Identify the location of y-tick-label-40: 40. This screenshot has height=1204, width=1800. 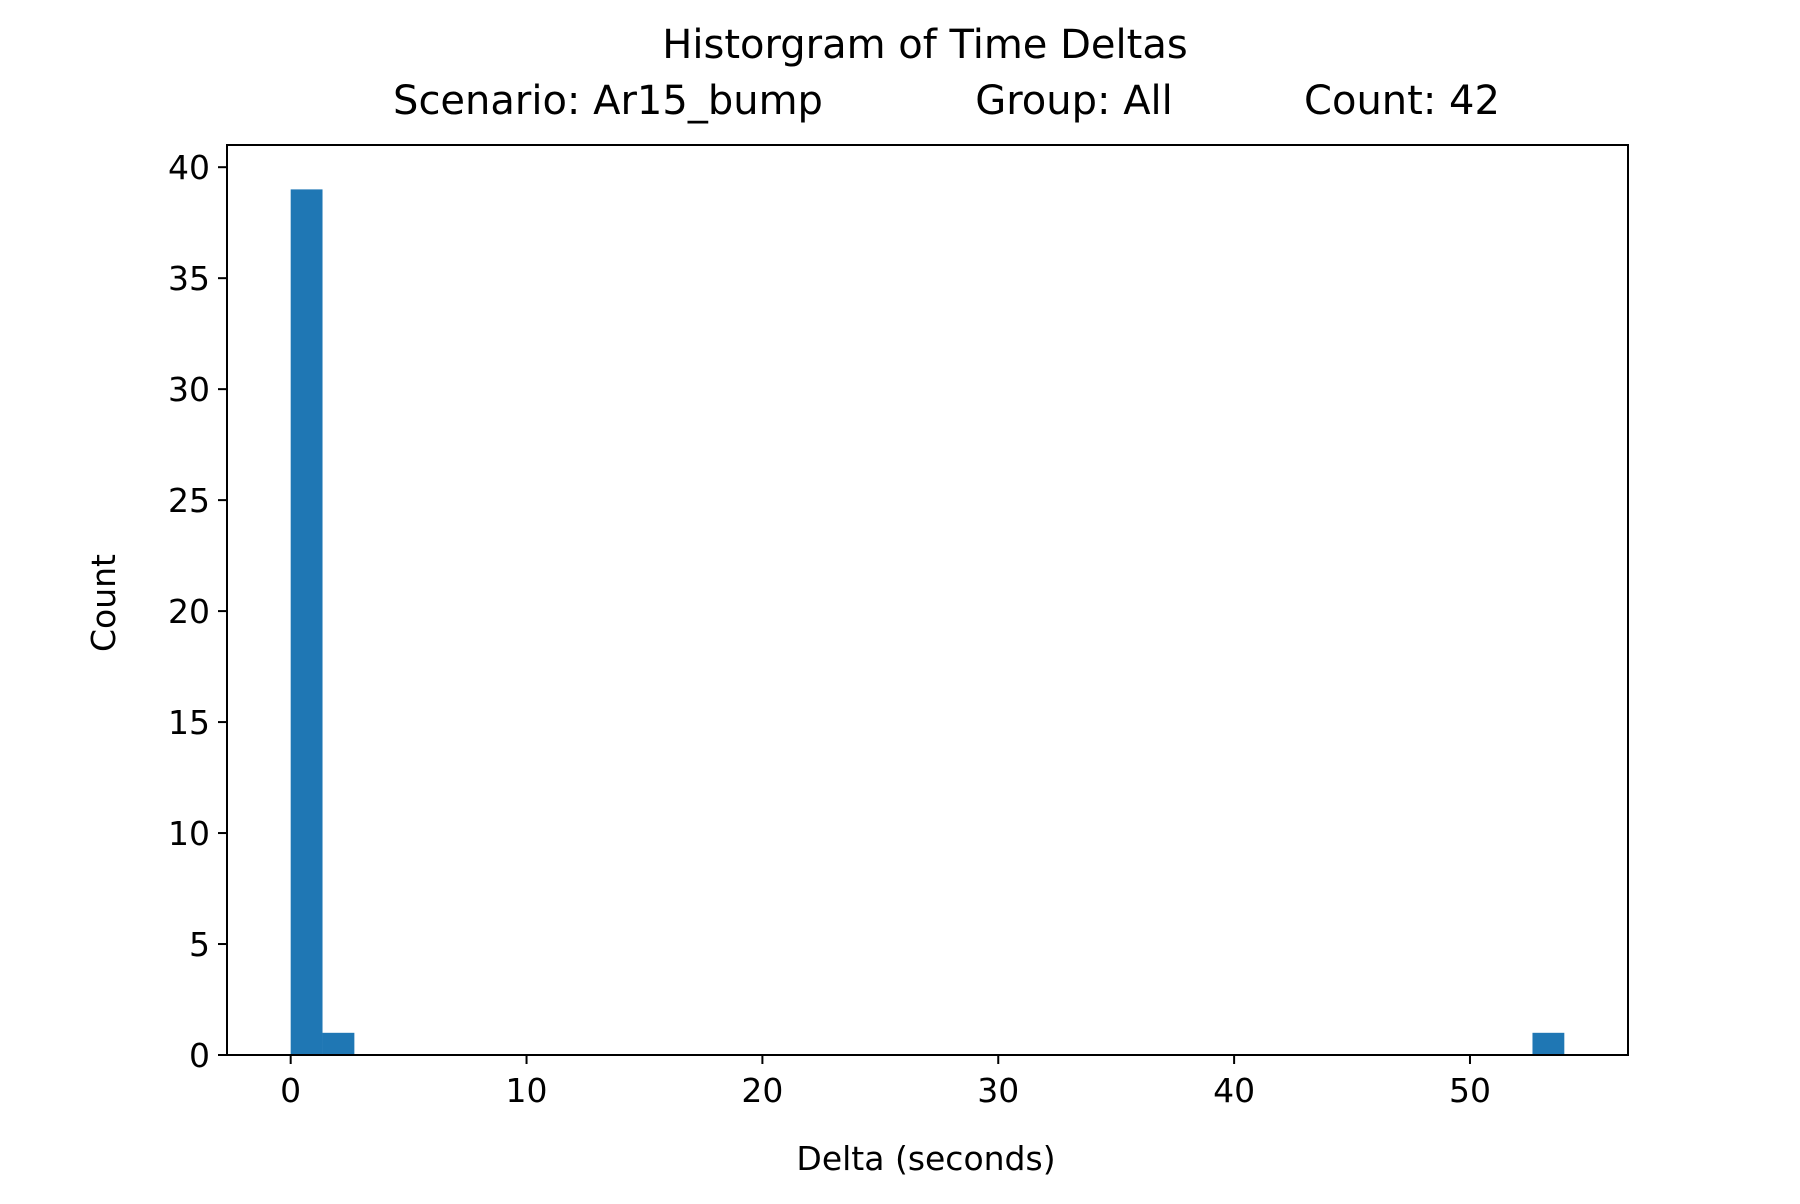
(189, 167).